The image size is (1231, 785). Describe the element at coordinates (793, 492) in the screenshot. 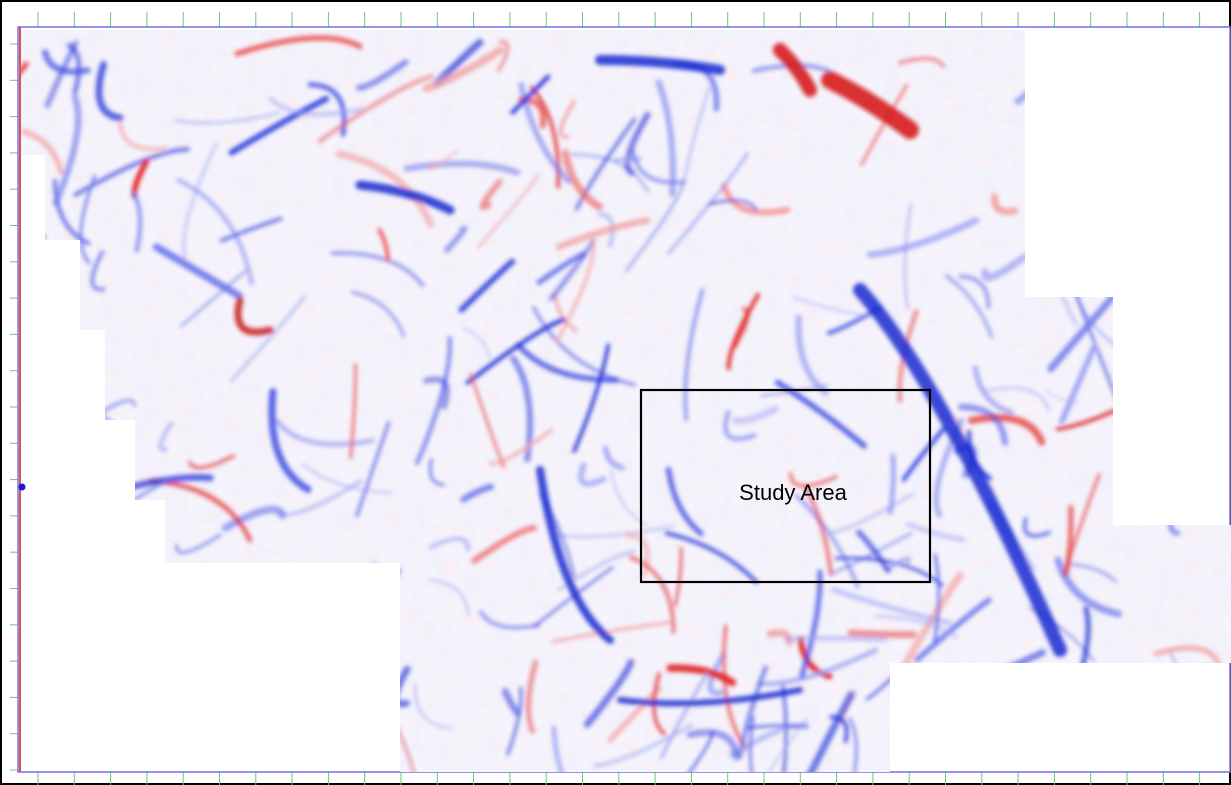

I see `study-area-label: Study Area` at that location.